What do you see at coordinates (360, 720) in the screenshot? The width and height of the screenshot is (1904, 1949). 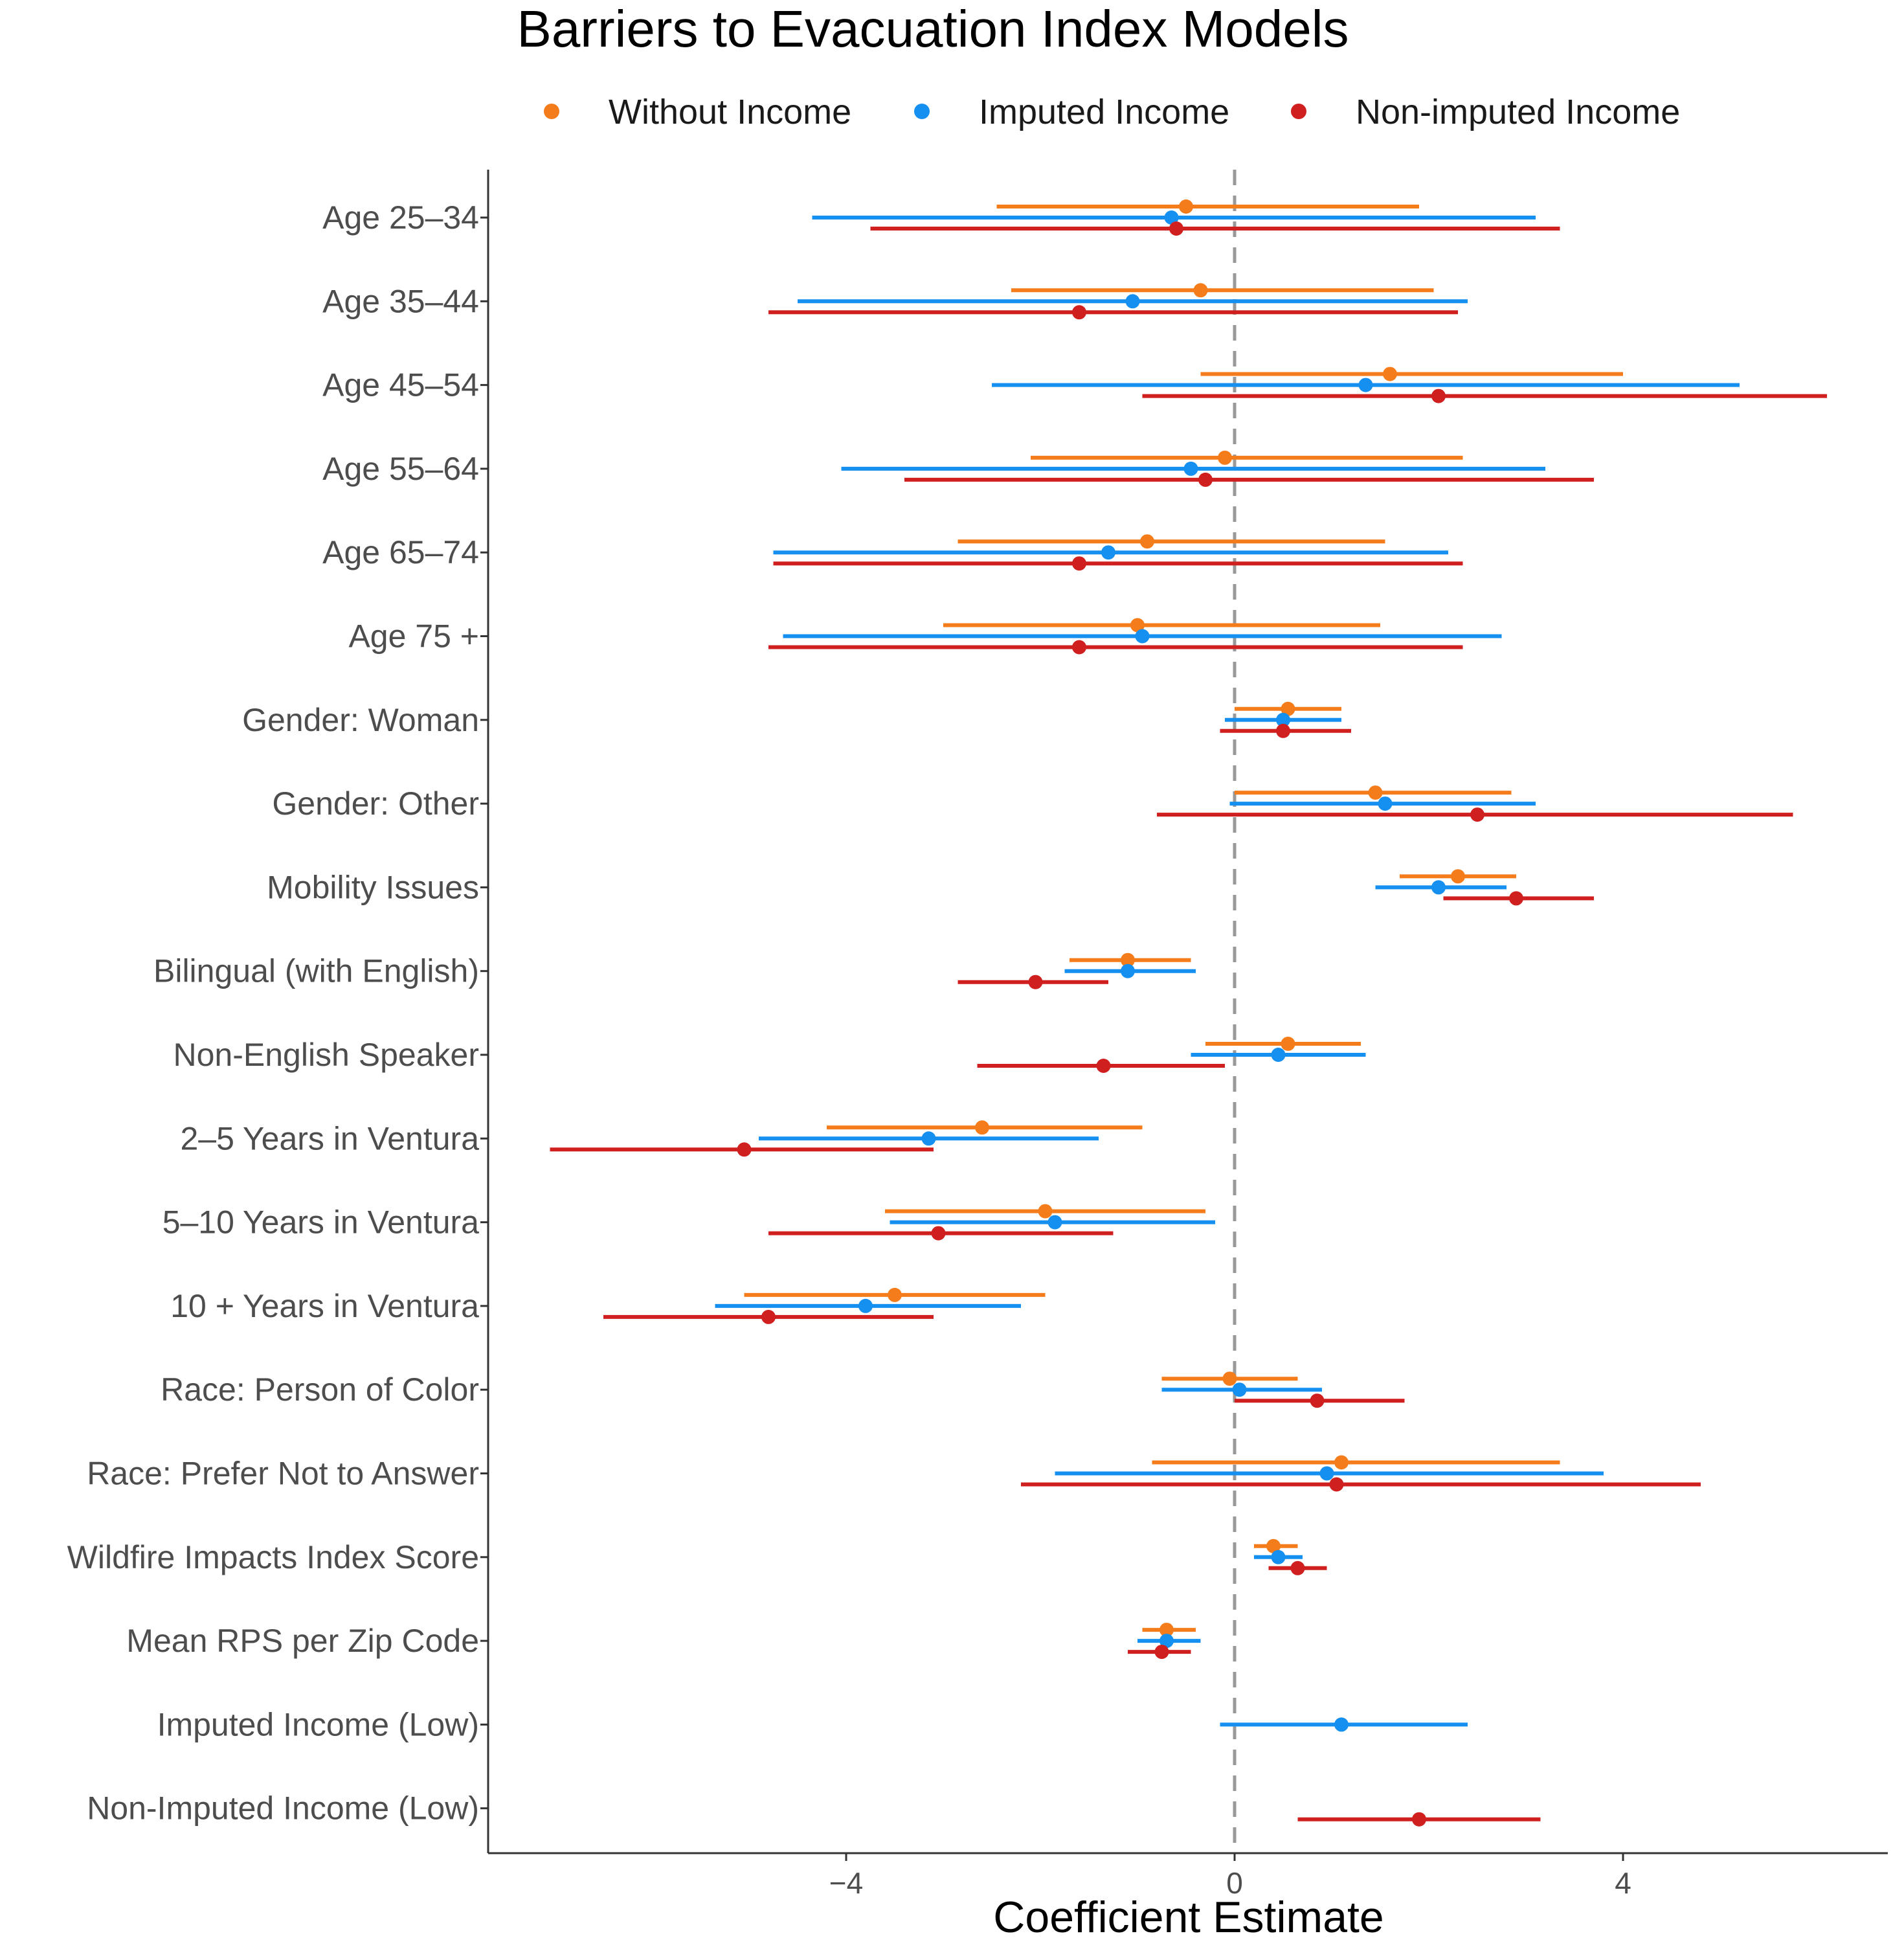 I see `y-tick-label: Gender: Woman` at bounding box center [360, 720].